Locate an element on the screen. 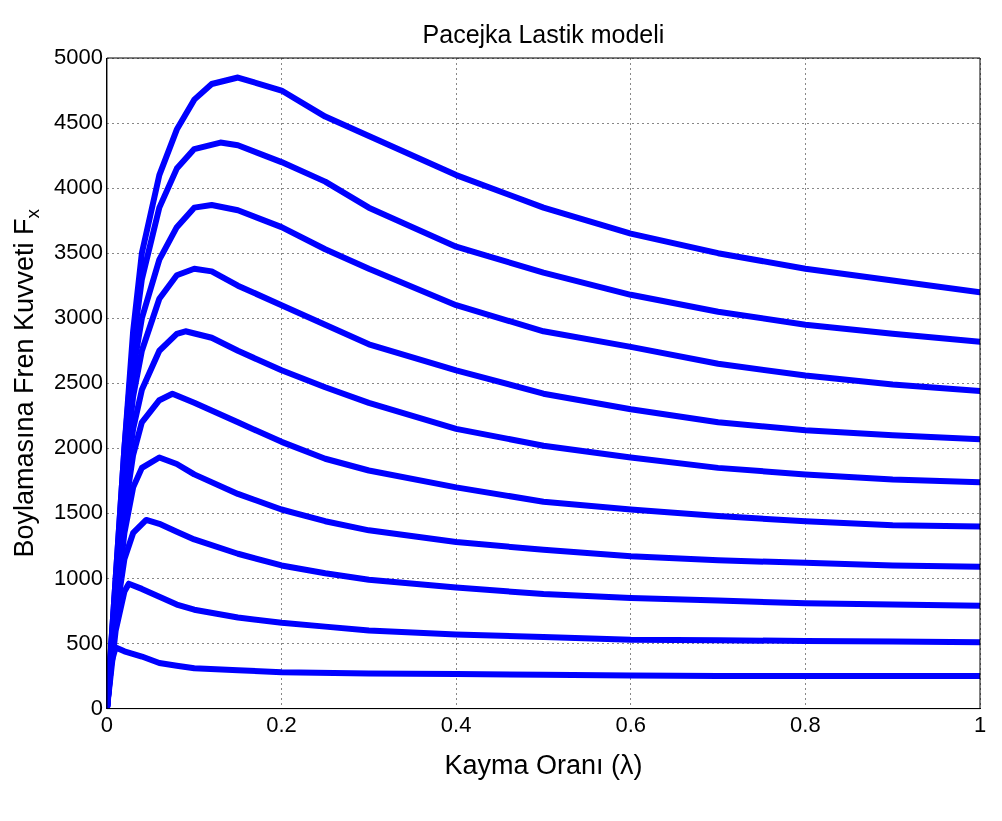  x-tick-label: 0.6 is located at coordinates (631, 724).